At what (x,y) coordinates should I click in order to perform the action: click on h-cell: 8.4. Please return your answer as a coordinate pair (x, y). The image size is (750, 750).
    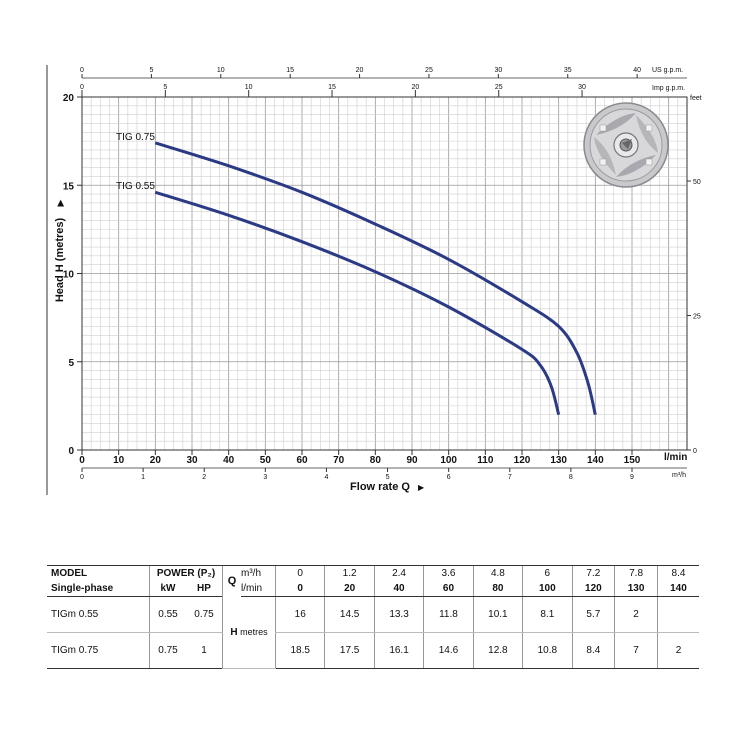
    Looking at the image, I should click on (593, 650).